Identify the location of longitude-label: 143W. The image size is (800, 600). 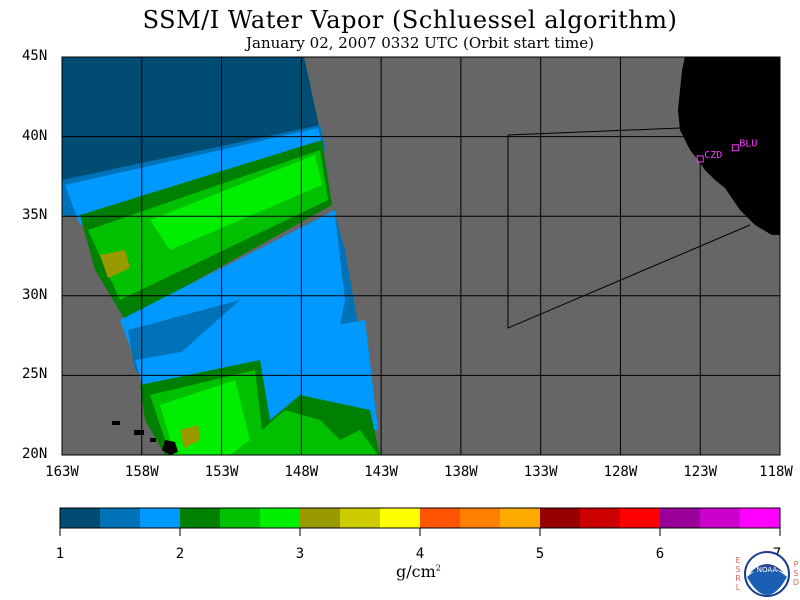
(381, 472).